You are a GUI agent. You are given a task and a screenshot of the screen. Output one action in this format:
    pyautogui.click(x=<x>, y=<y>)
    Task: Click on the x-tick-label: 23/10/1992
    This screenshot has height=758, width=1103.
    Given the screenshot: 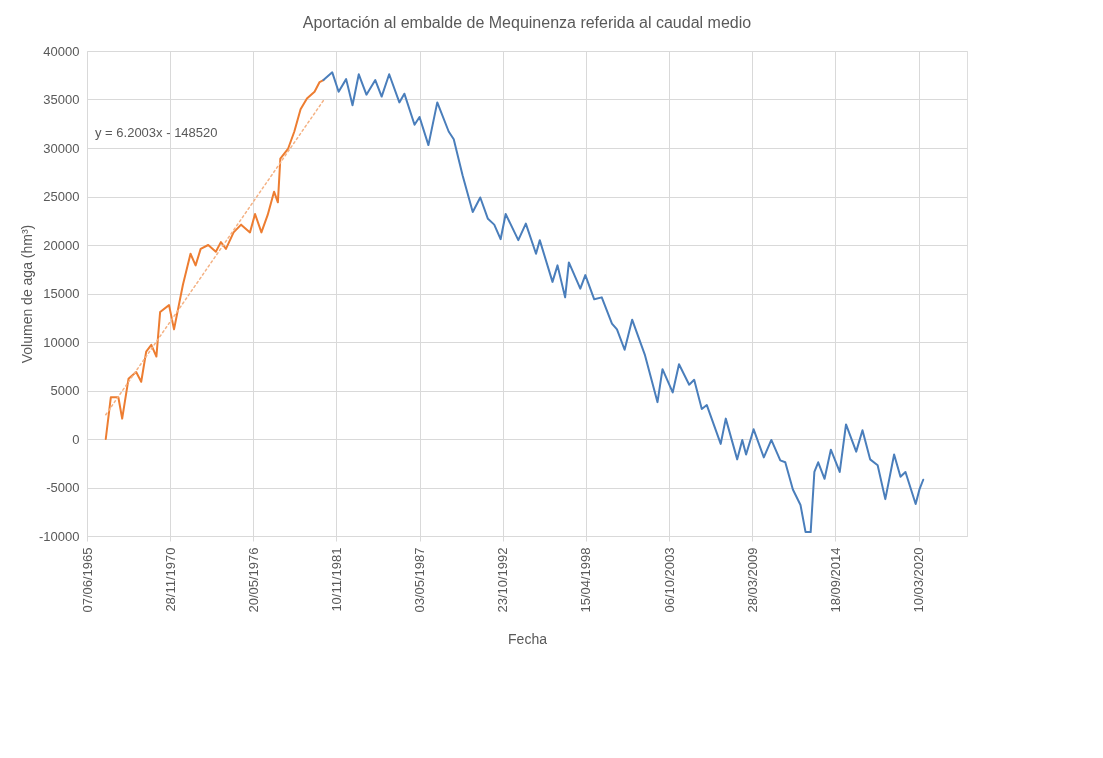 What is the action you would take?
    pyautogui.click(x=503, y=580)
    